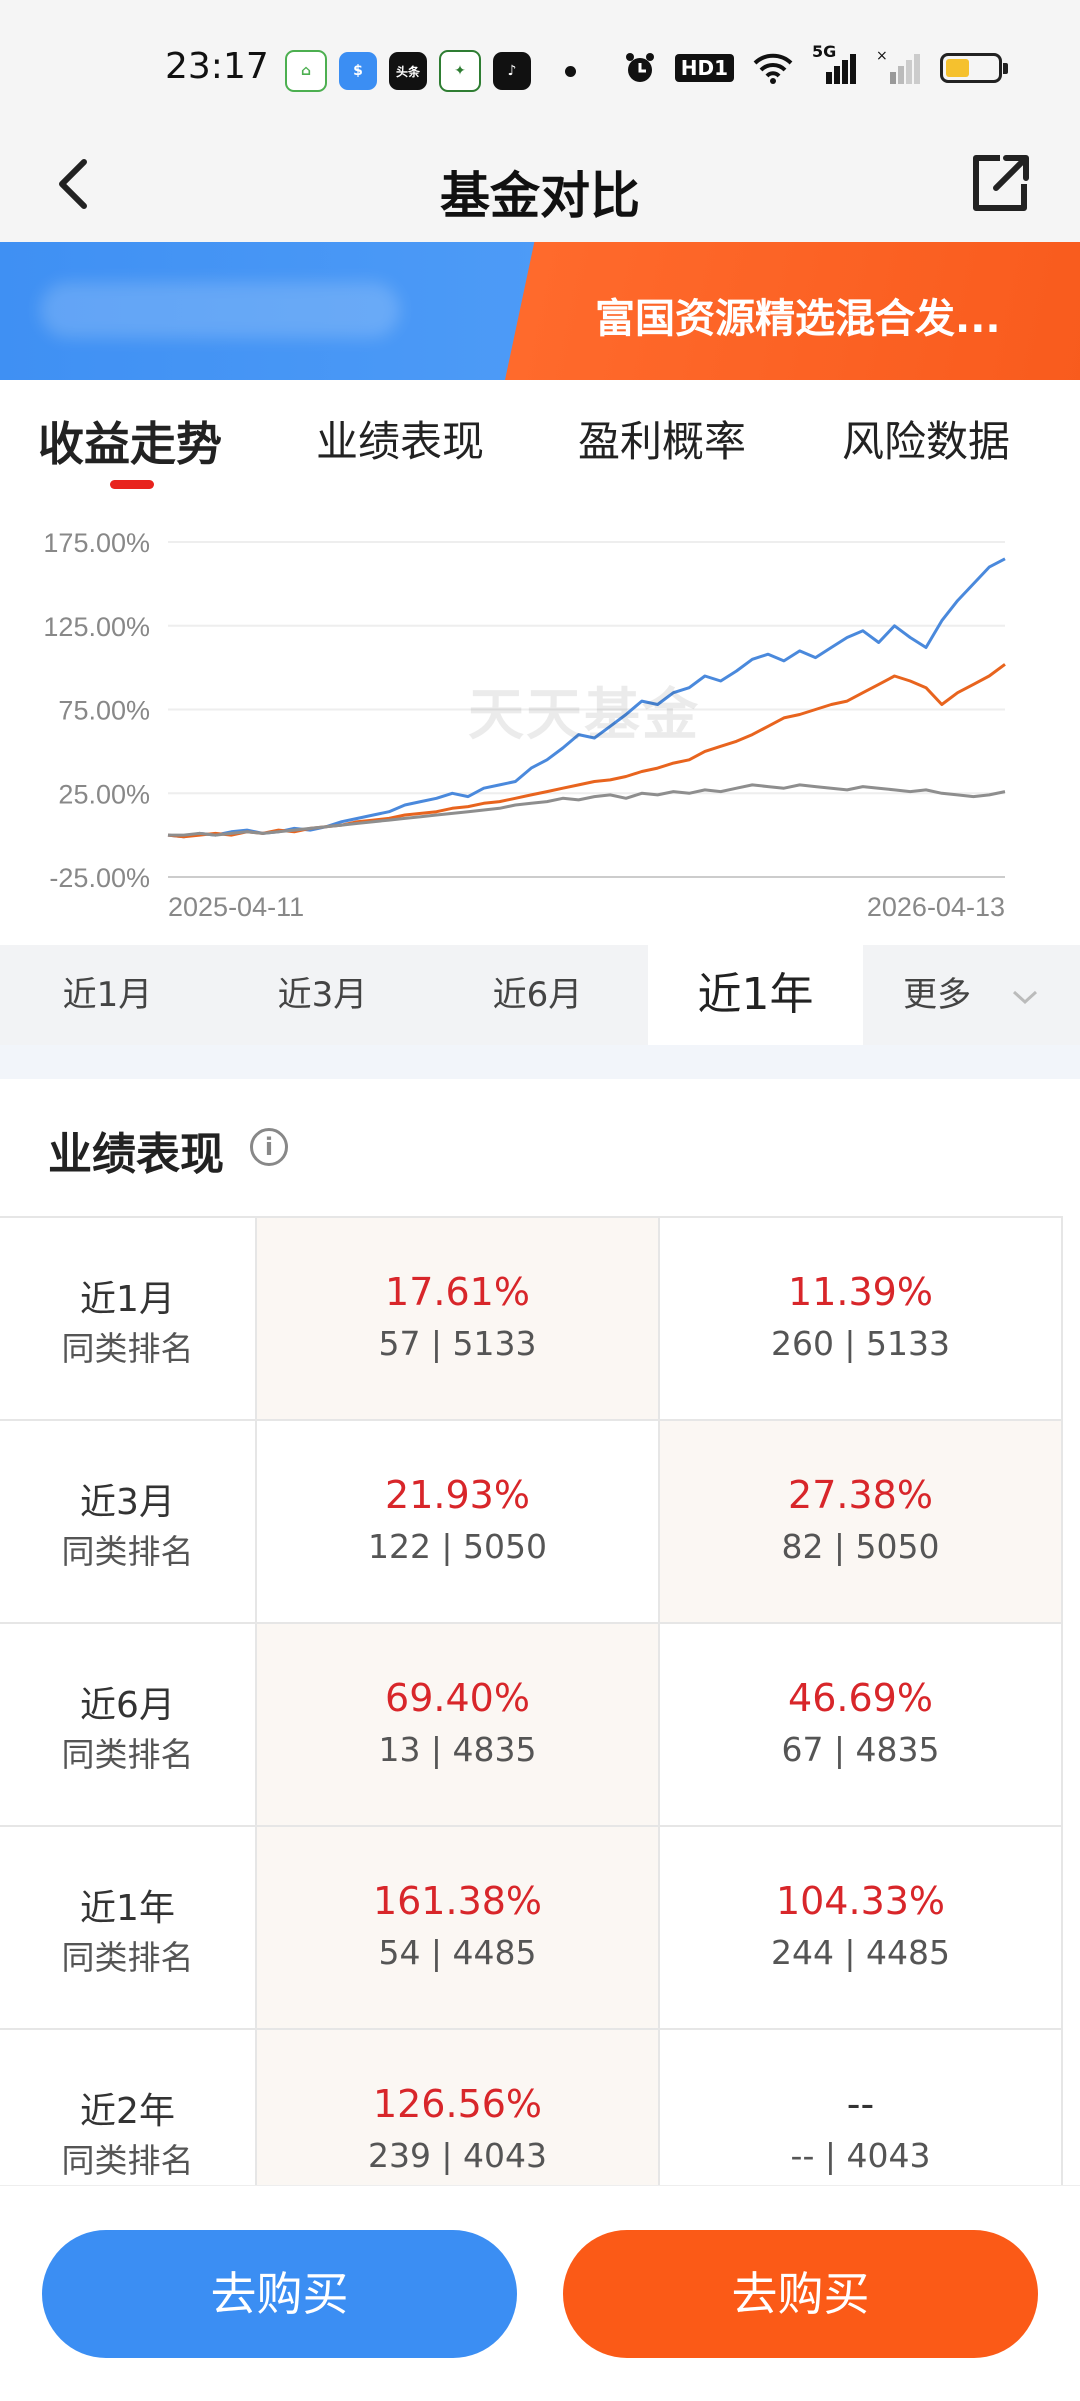 This screenshot has width=1080, height=2401. I want to click on section-tabs: 收益走势 业绩表现 盈利概率 风险数据, so click(540, 440).